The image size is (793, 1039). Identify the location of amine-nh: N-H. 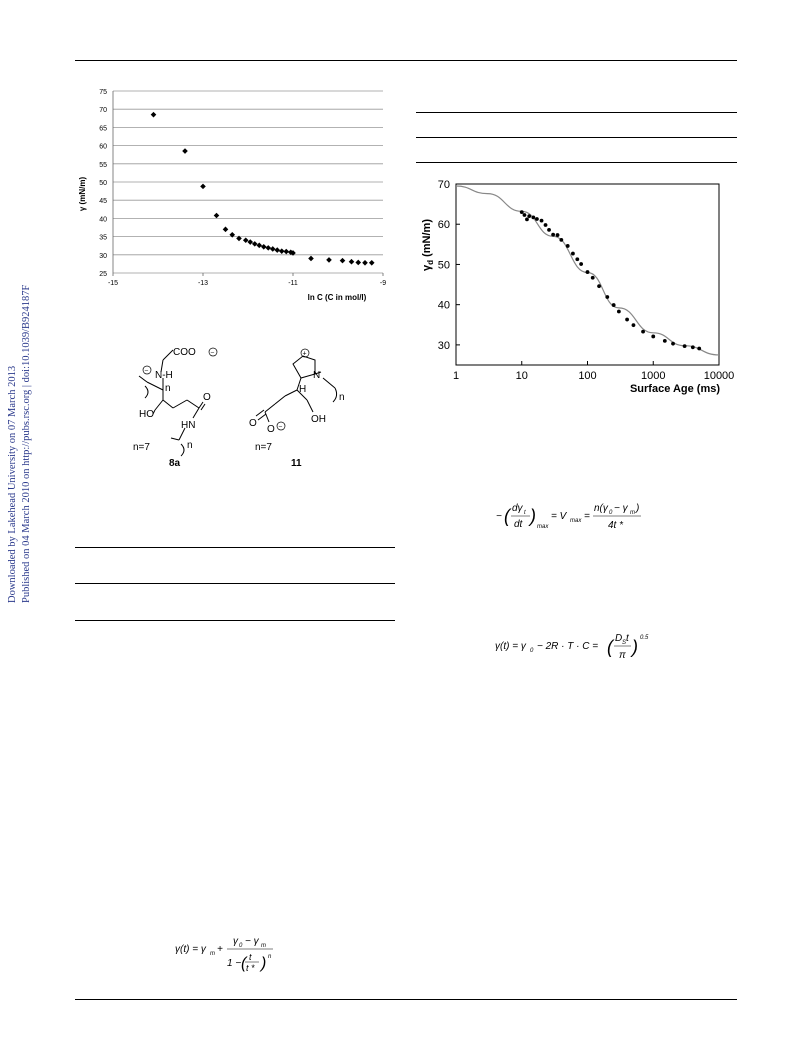
(164, 375).